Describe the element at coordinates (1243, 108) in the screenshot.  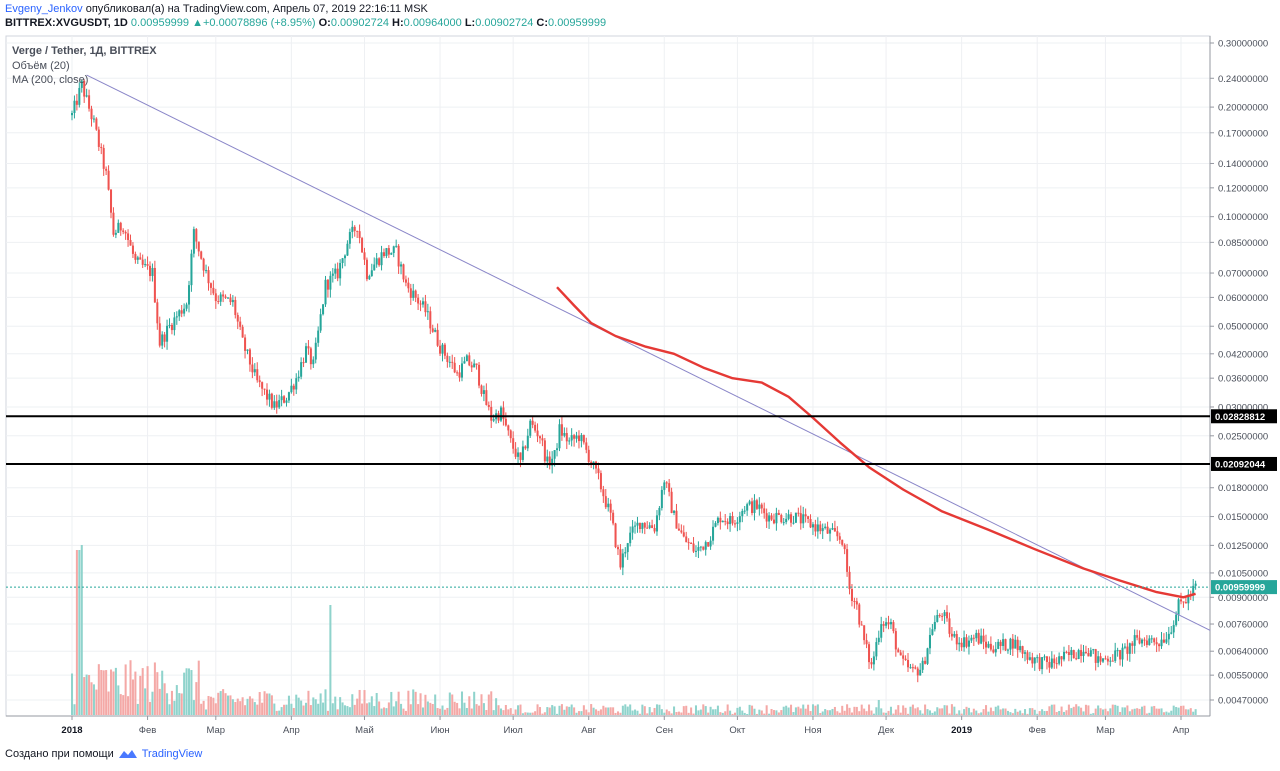
I see `y-tick-label: 0.20000000` at that location.